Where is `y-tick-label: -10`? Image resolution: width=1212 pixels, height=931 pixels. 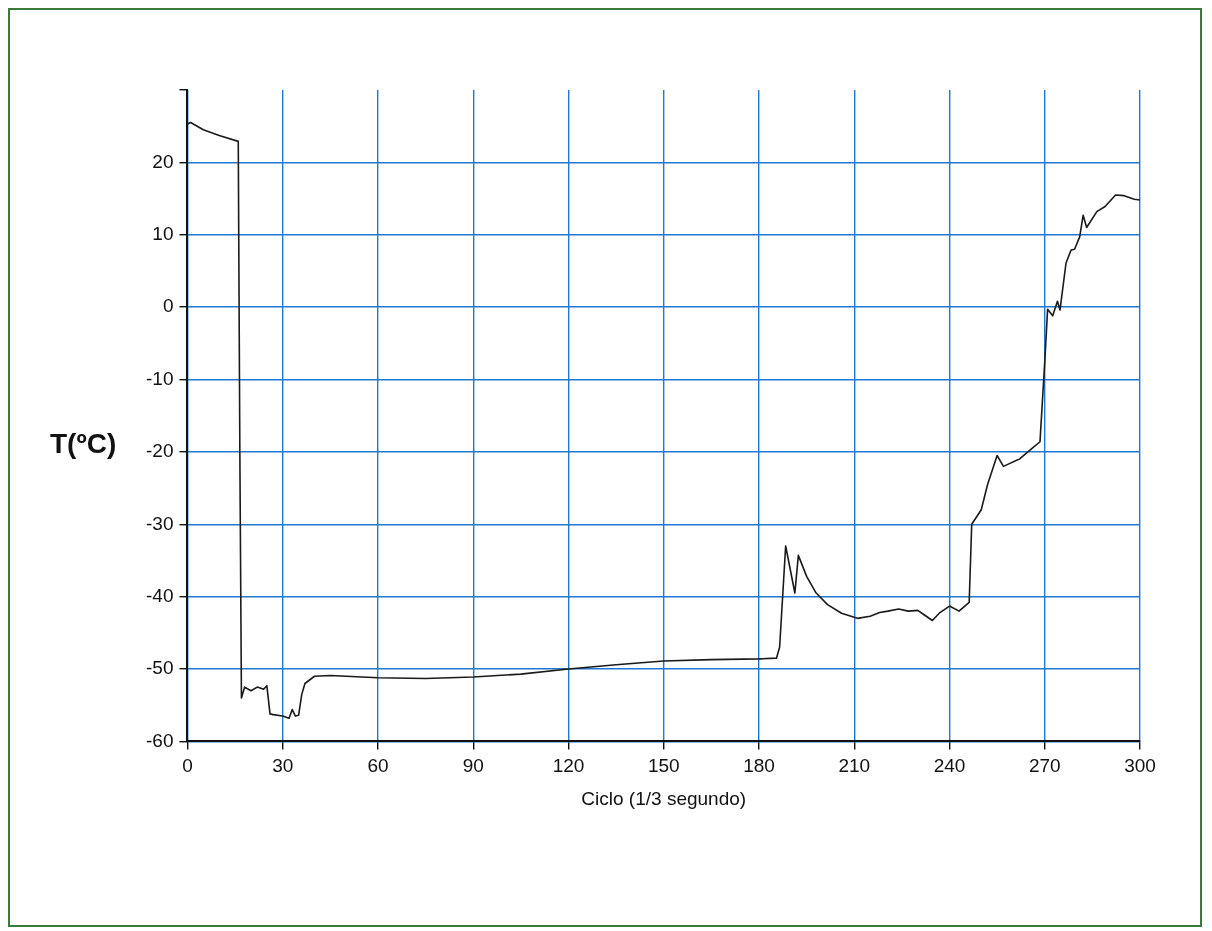
y-tick-label: -10 is located at coordinates (159, 378).